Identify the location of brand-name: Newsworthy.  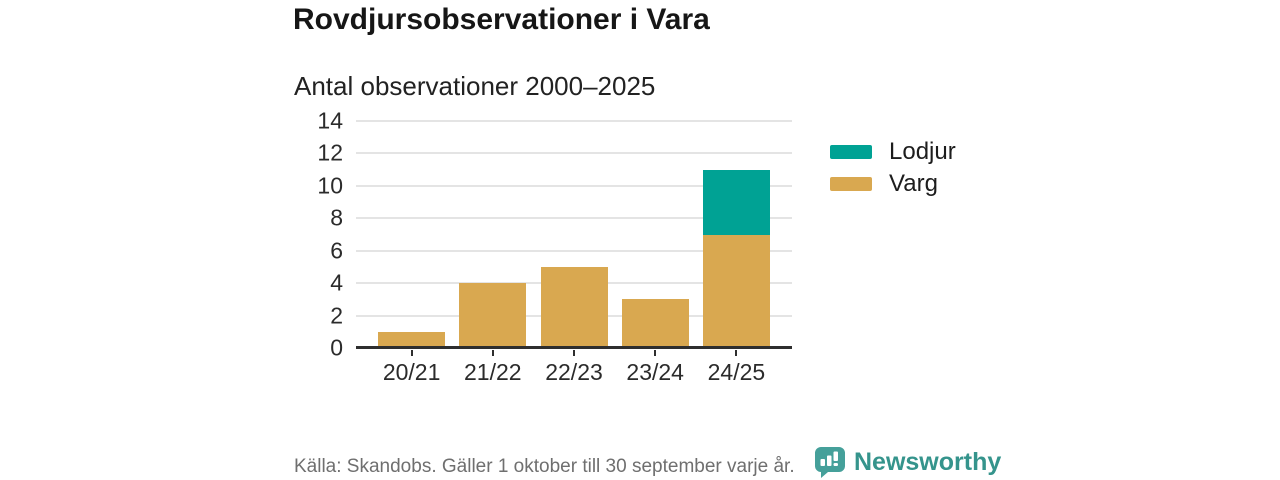
(928, 462).